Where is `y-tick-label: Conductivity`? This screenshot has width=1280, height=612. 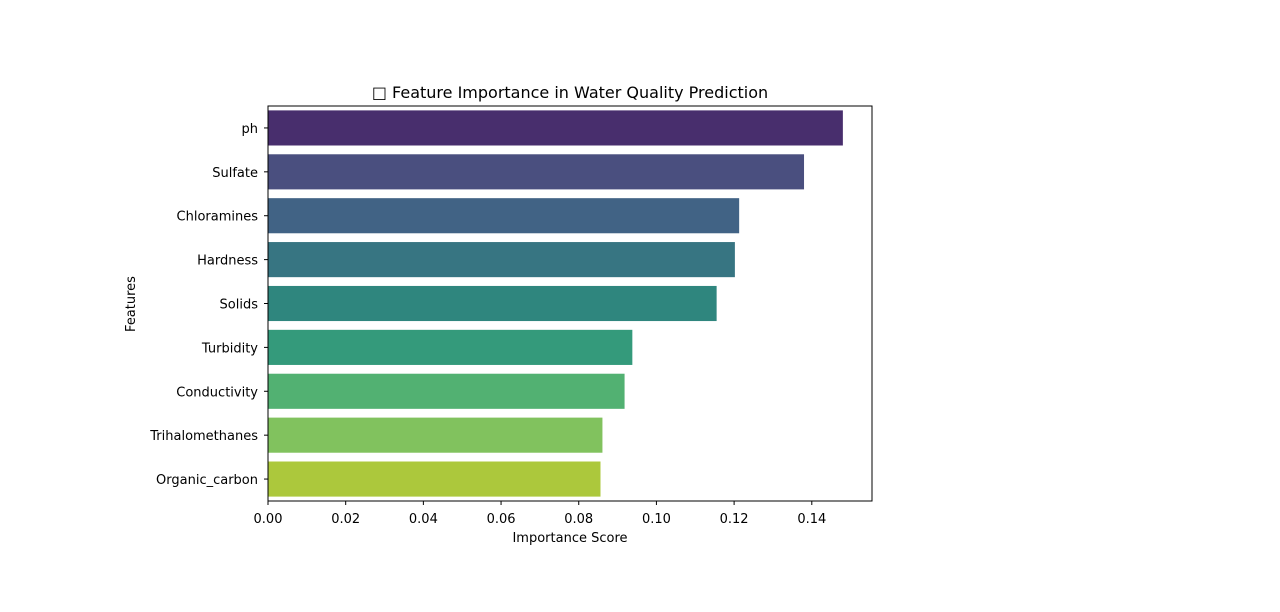 y-tick-label: Conductivity is located at coordinates (217, 392).